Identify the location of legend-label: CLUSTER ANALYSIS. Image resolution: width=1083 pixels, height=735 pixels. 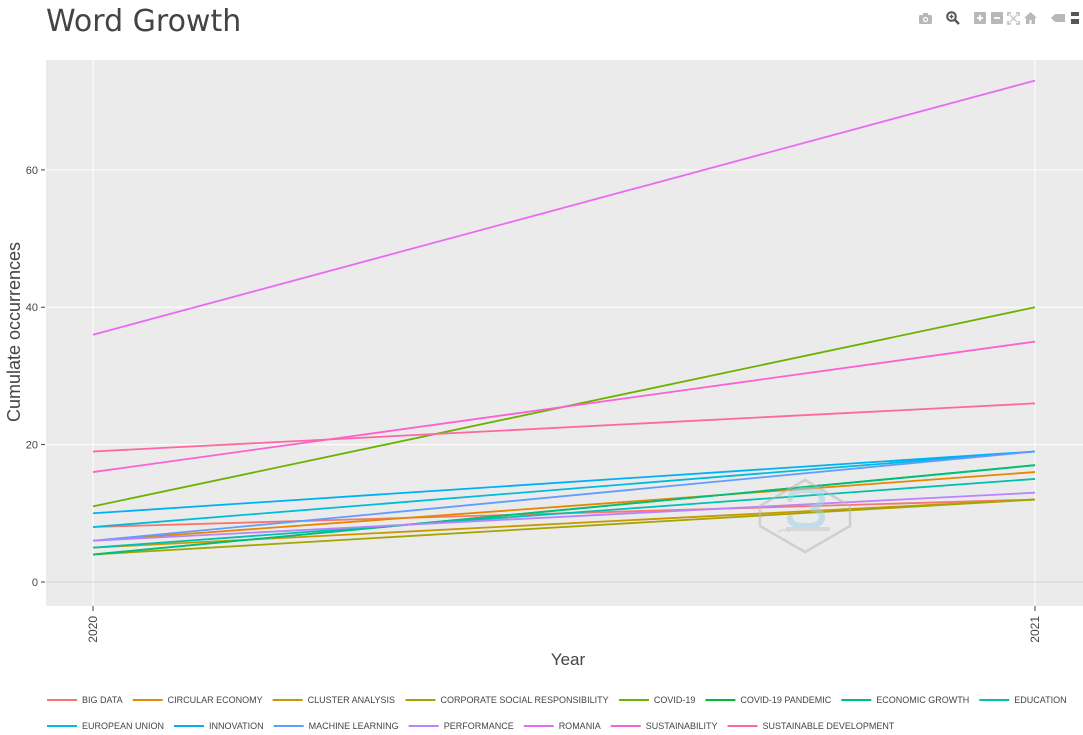
(351, 700).